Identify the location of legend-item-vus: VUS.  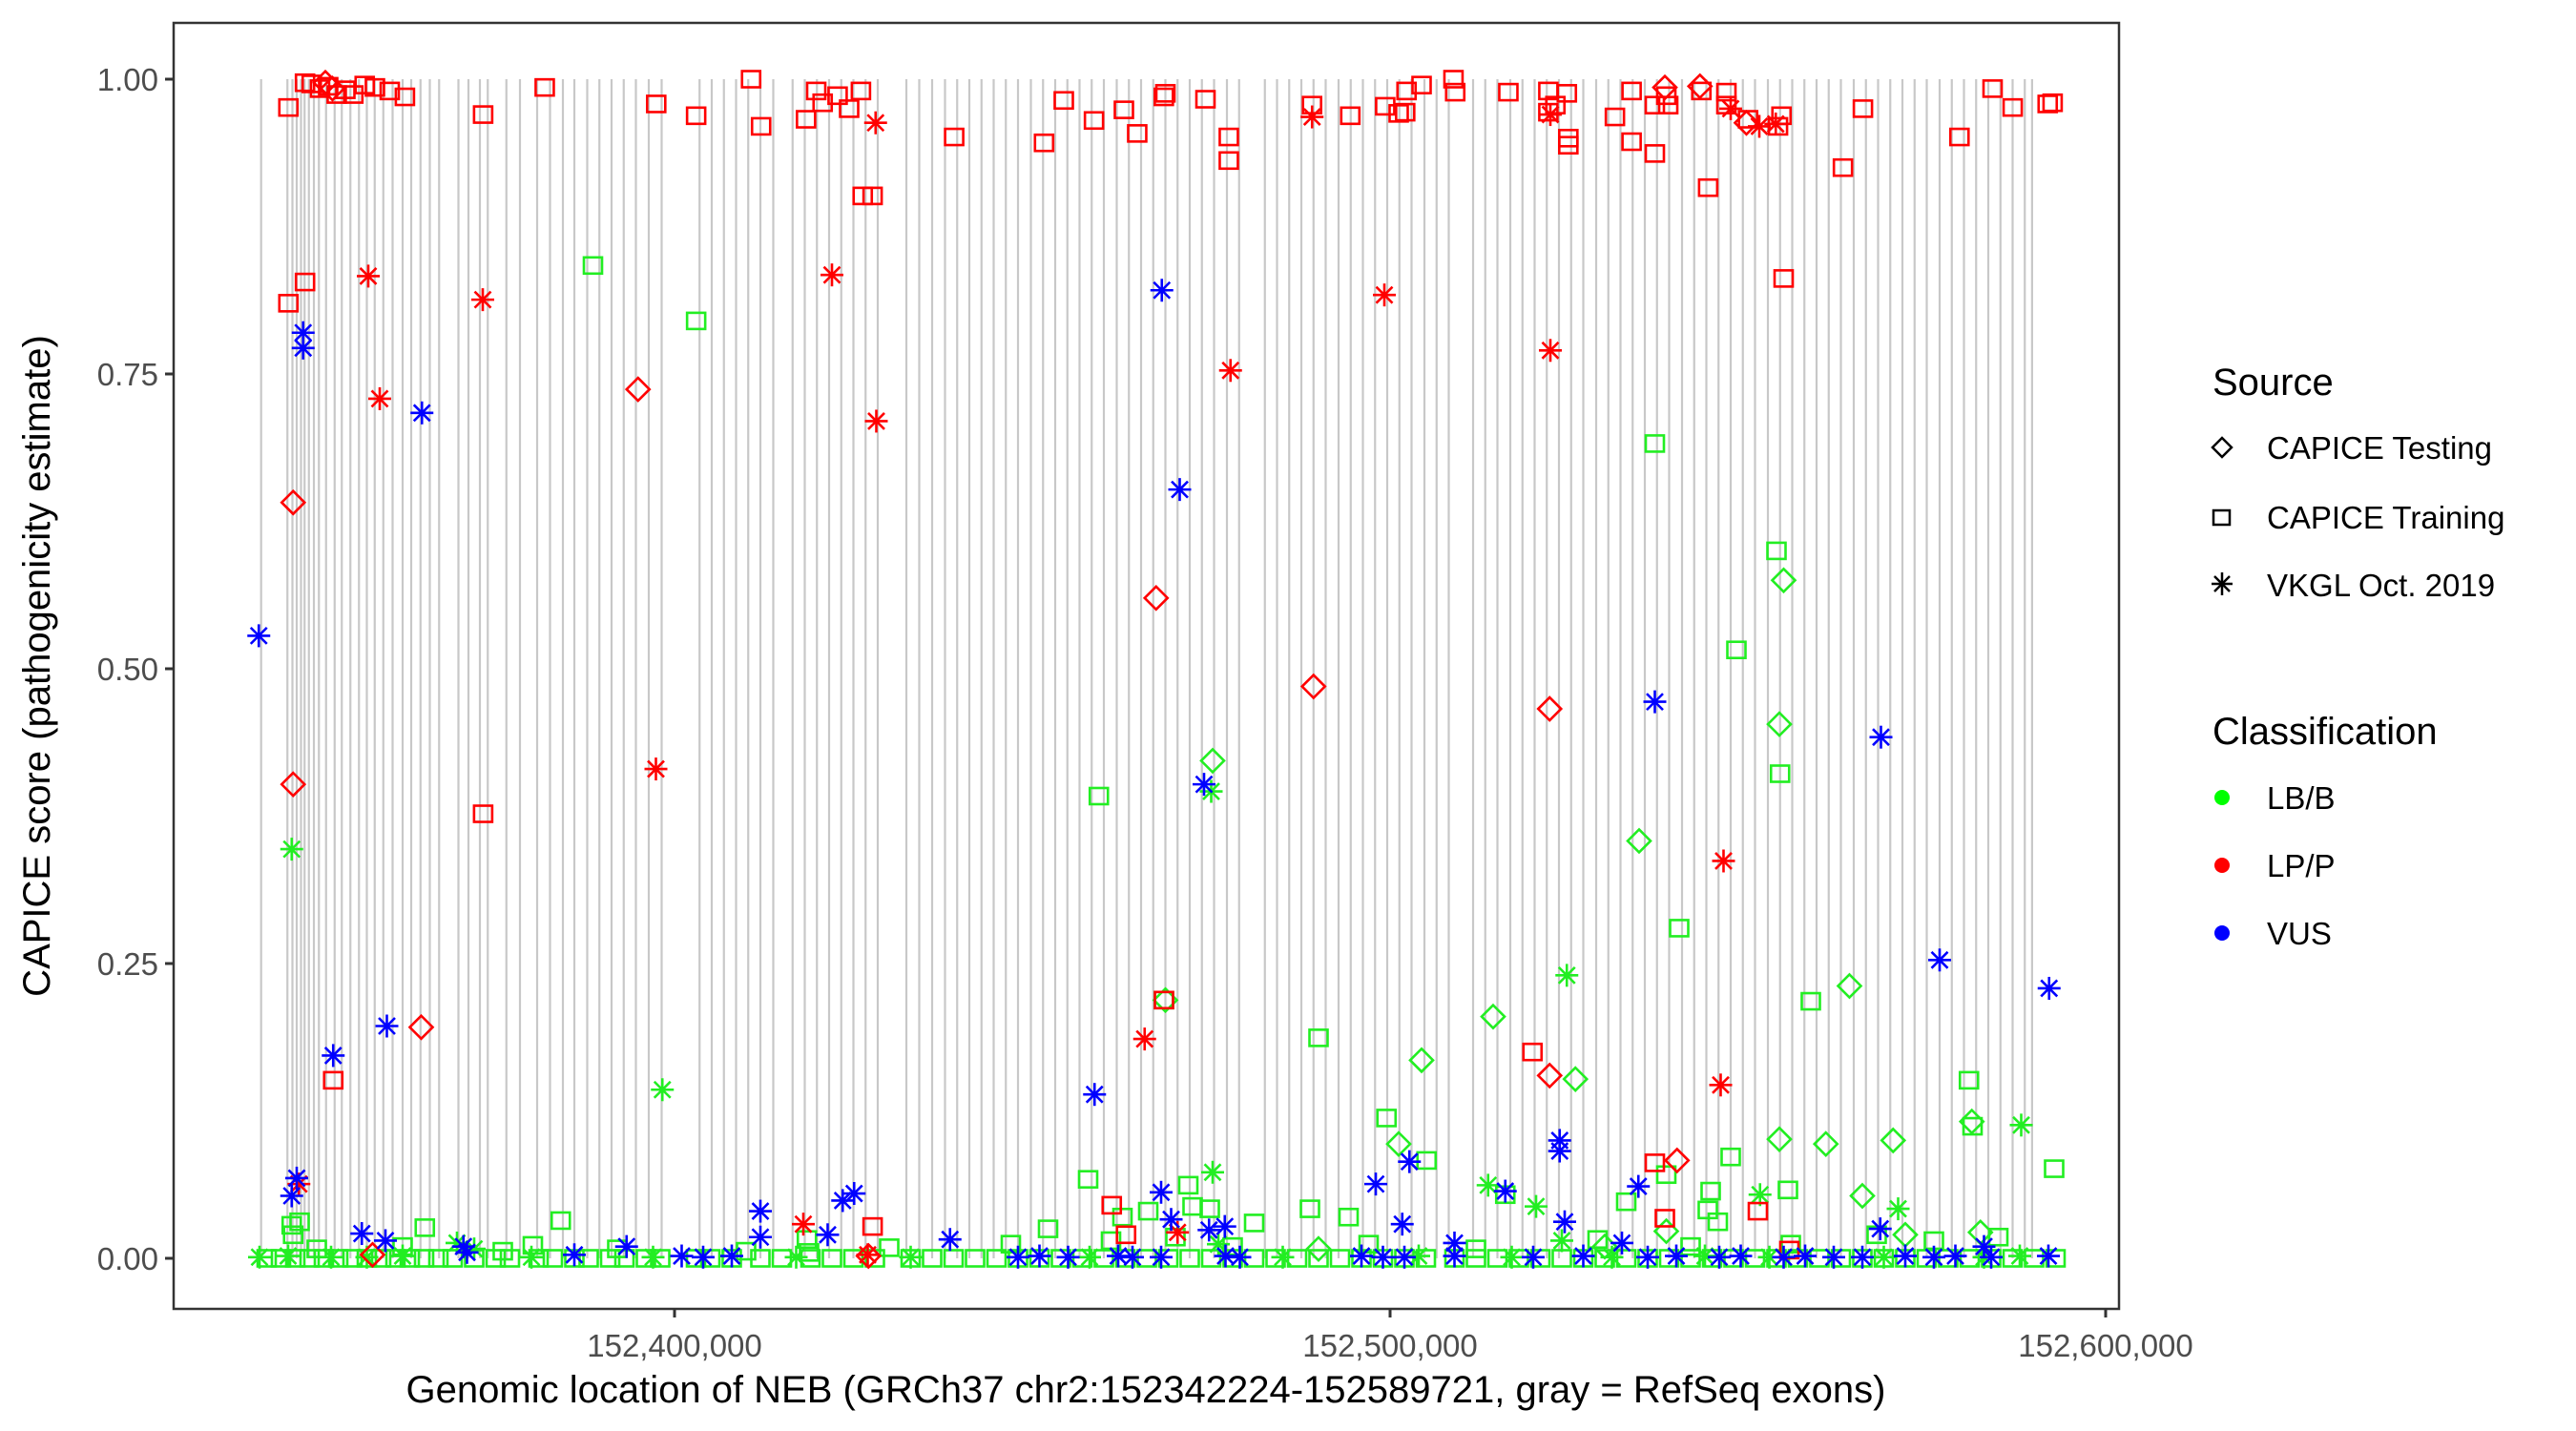
(2273, 933).